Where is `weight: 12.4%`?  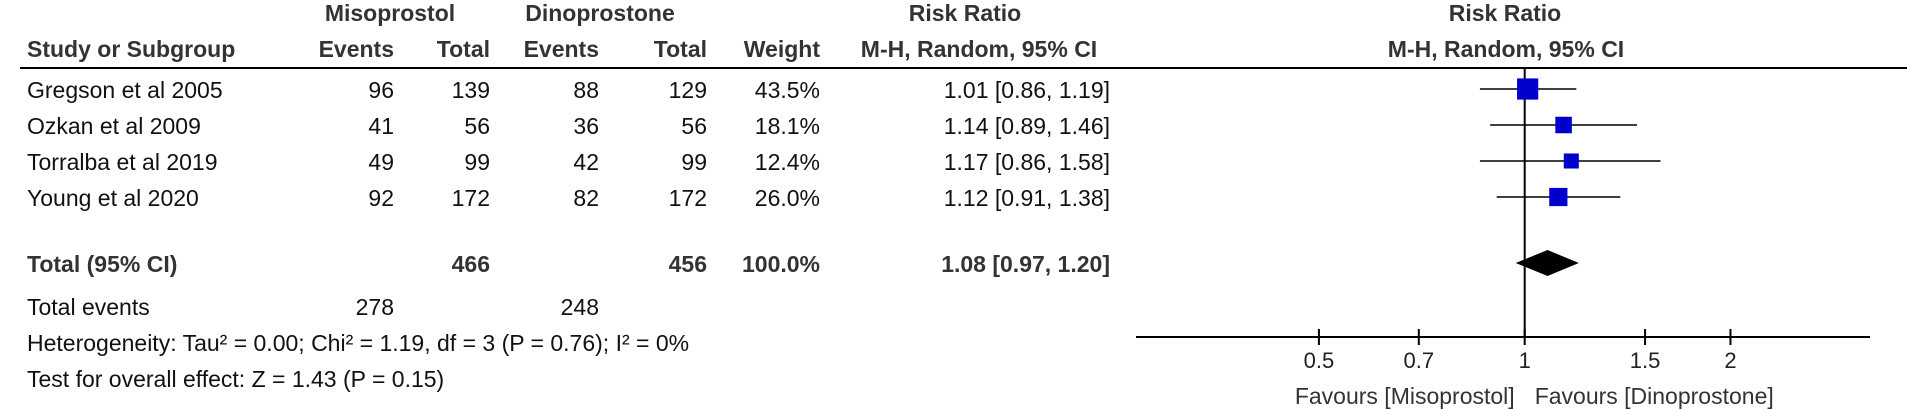 weight: 12.4% is located at coordinates (787, 162).